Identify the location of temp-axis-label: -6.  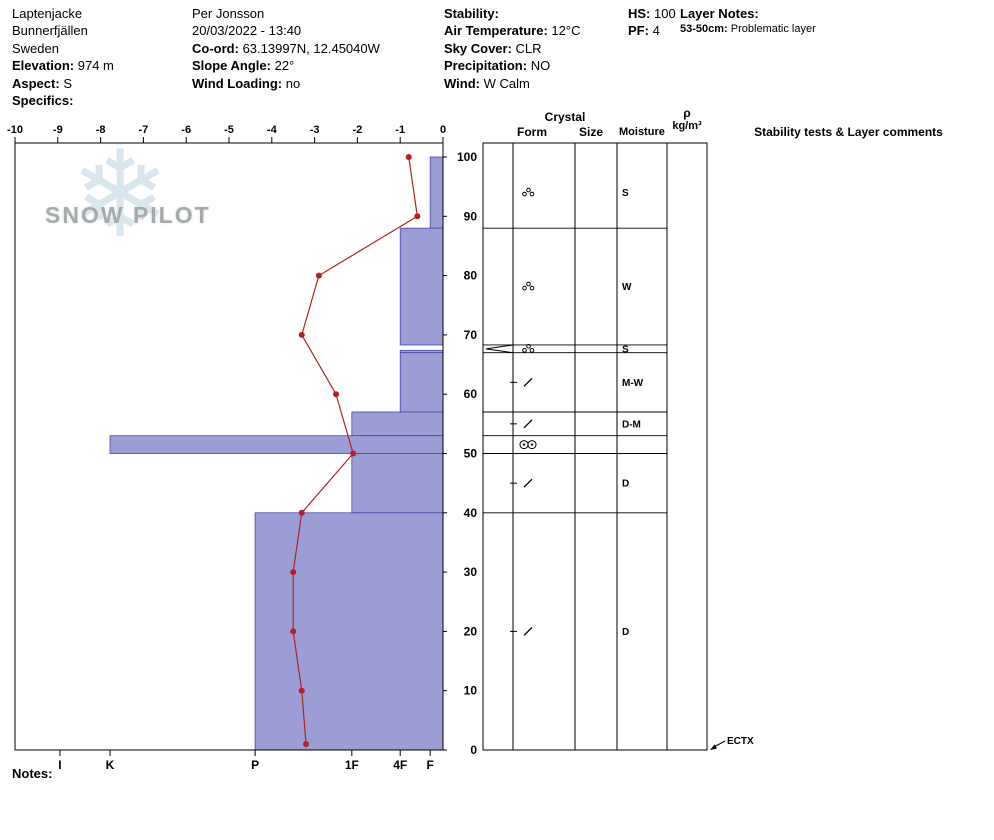
(186, 130).